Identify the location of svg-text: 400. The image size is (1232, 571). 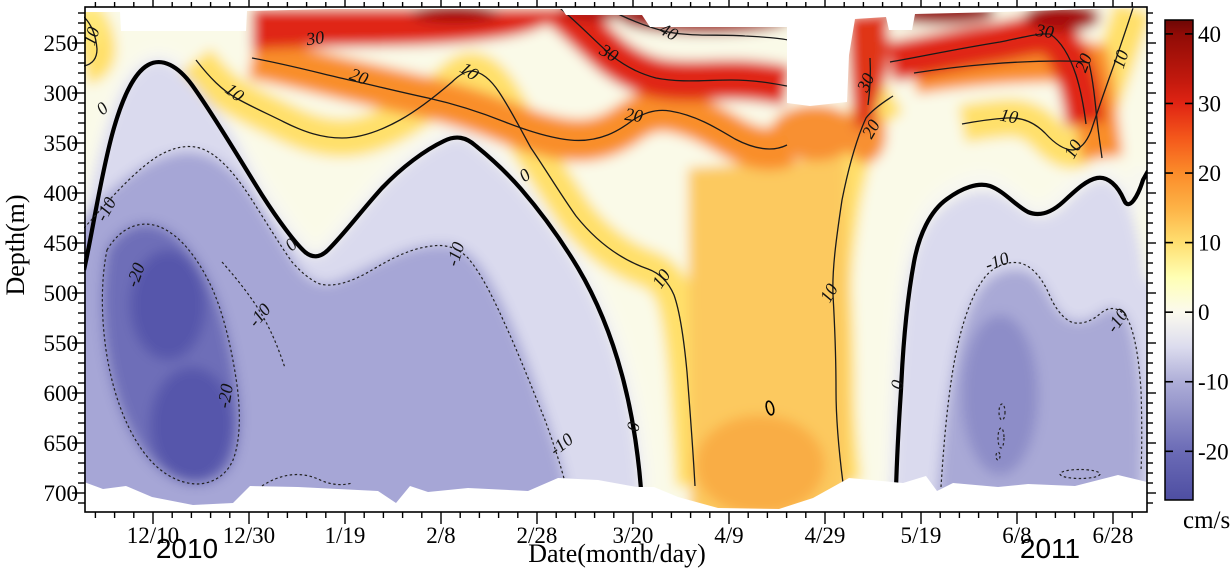
(61, 193).